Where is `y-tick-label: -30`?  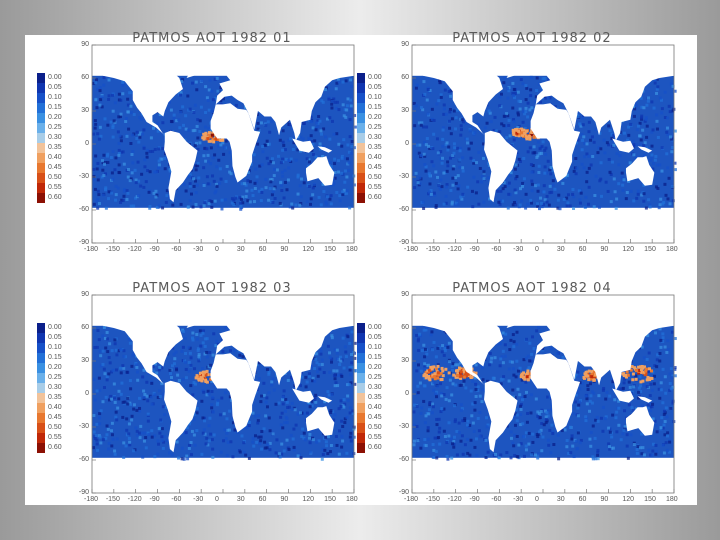 y-tick-label: -30 is located at coordinates (403, 176).